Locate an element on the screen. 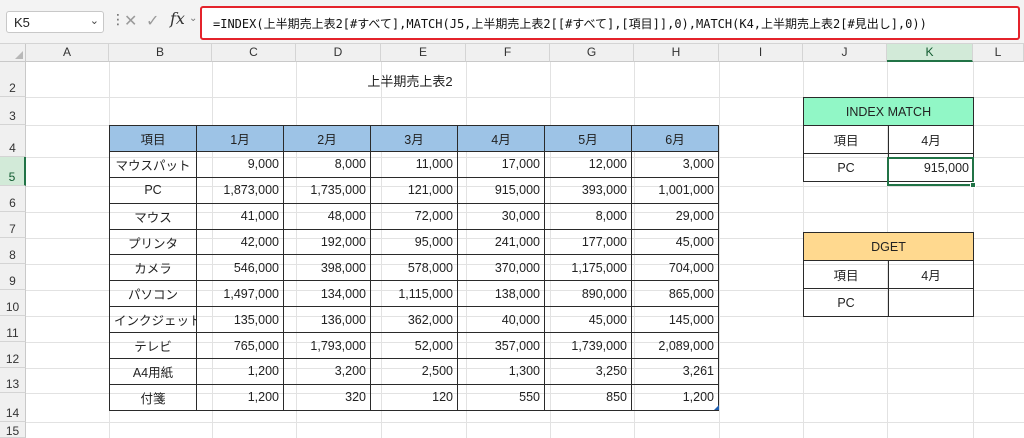 The image size is (1024, 438). sales-value-cell: 320 is located at coordinates (327, 397).